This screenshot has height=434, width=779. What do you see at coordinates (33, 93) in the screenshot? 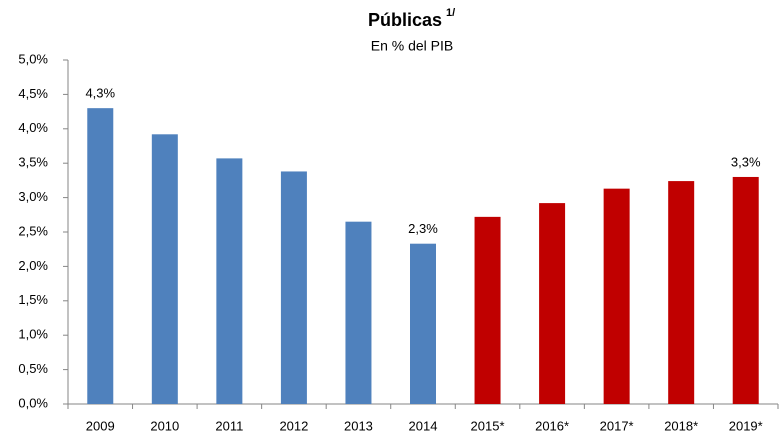
I see `y-tick-label: 4,5%` at bounding box center [33, 93].